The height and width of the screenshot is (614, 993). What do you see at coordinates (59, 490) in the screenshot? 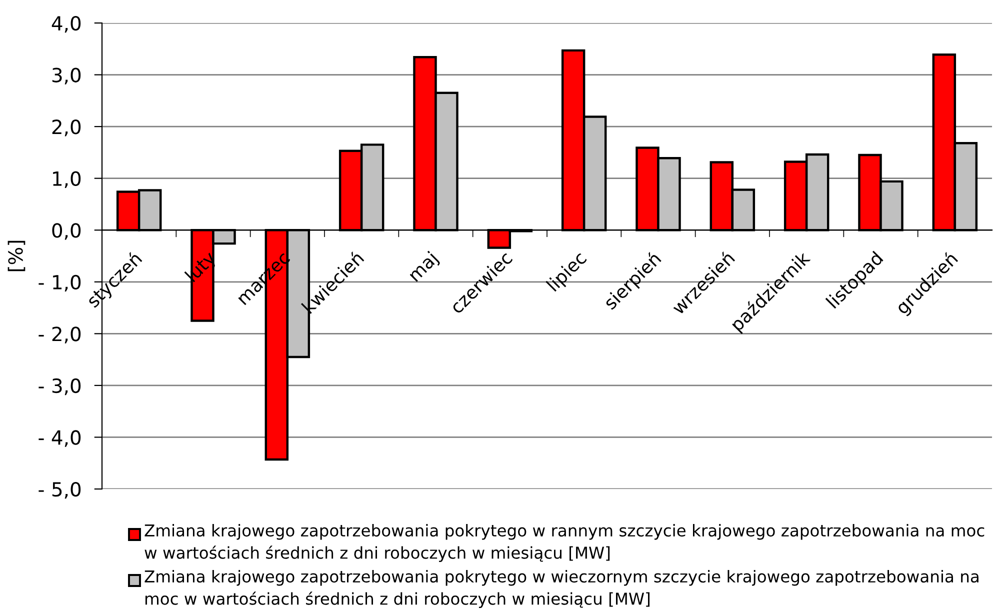
I see `y-tick-label: - 5,0` at bounding box center [59, 490].